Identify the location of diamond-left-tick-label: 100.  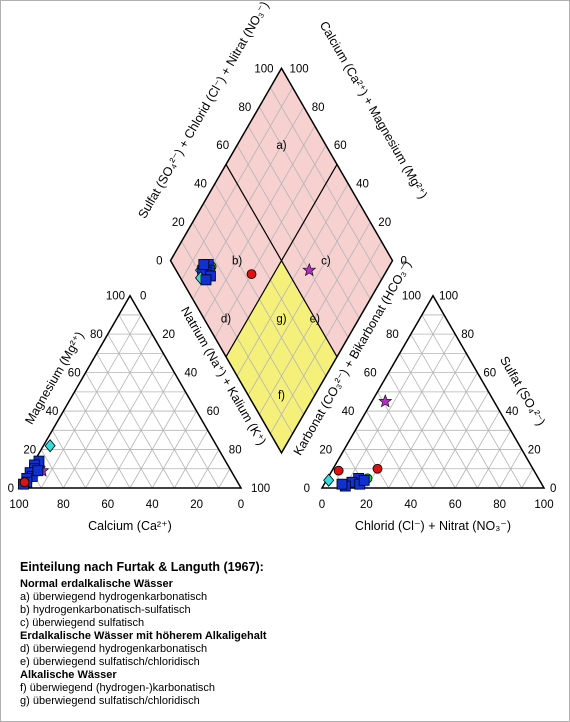
(263, 69).